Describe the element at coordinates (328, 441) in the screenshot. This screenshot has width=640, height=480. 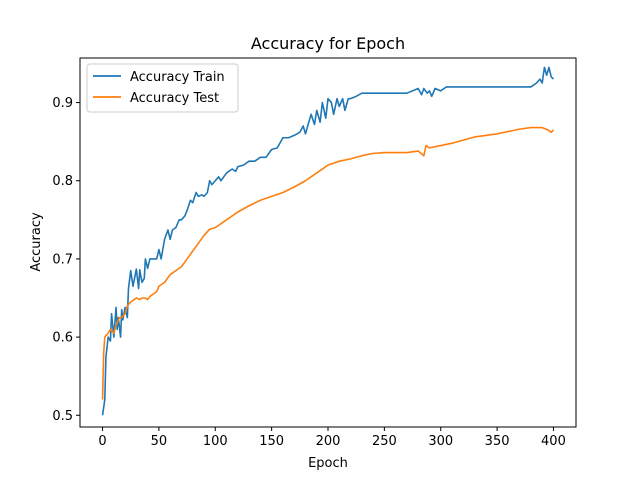
I see `x-tick-label: 200` at that location.